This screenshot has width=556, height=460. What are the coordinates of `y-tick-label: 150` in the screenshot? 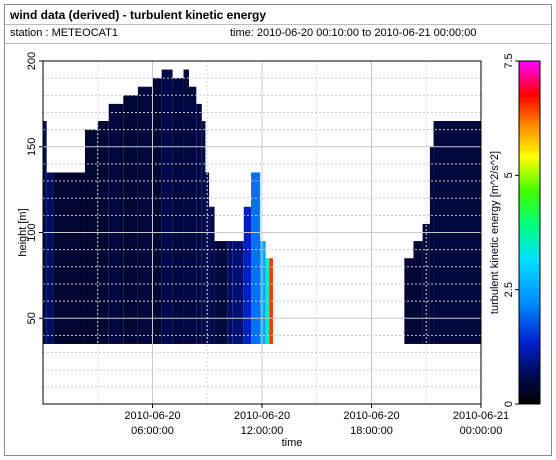 It's located at (32, 147).